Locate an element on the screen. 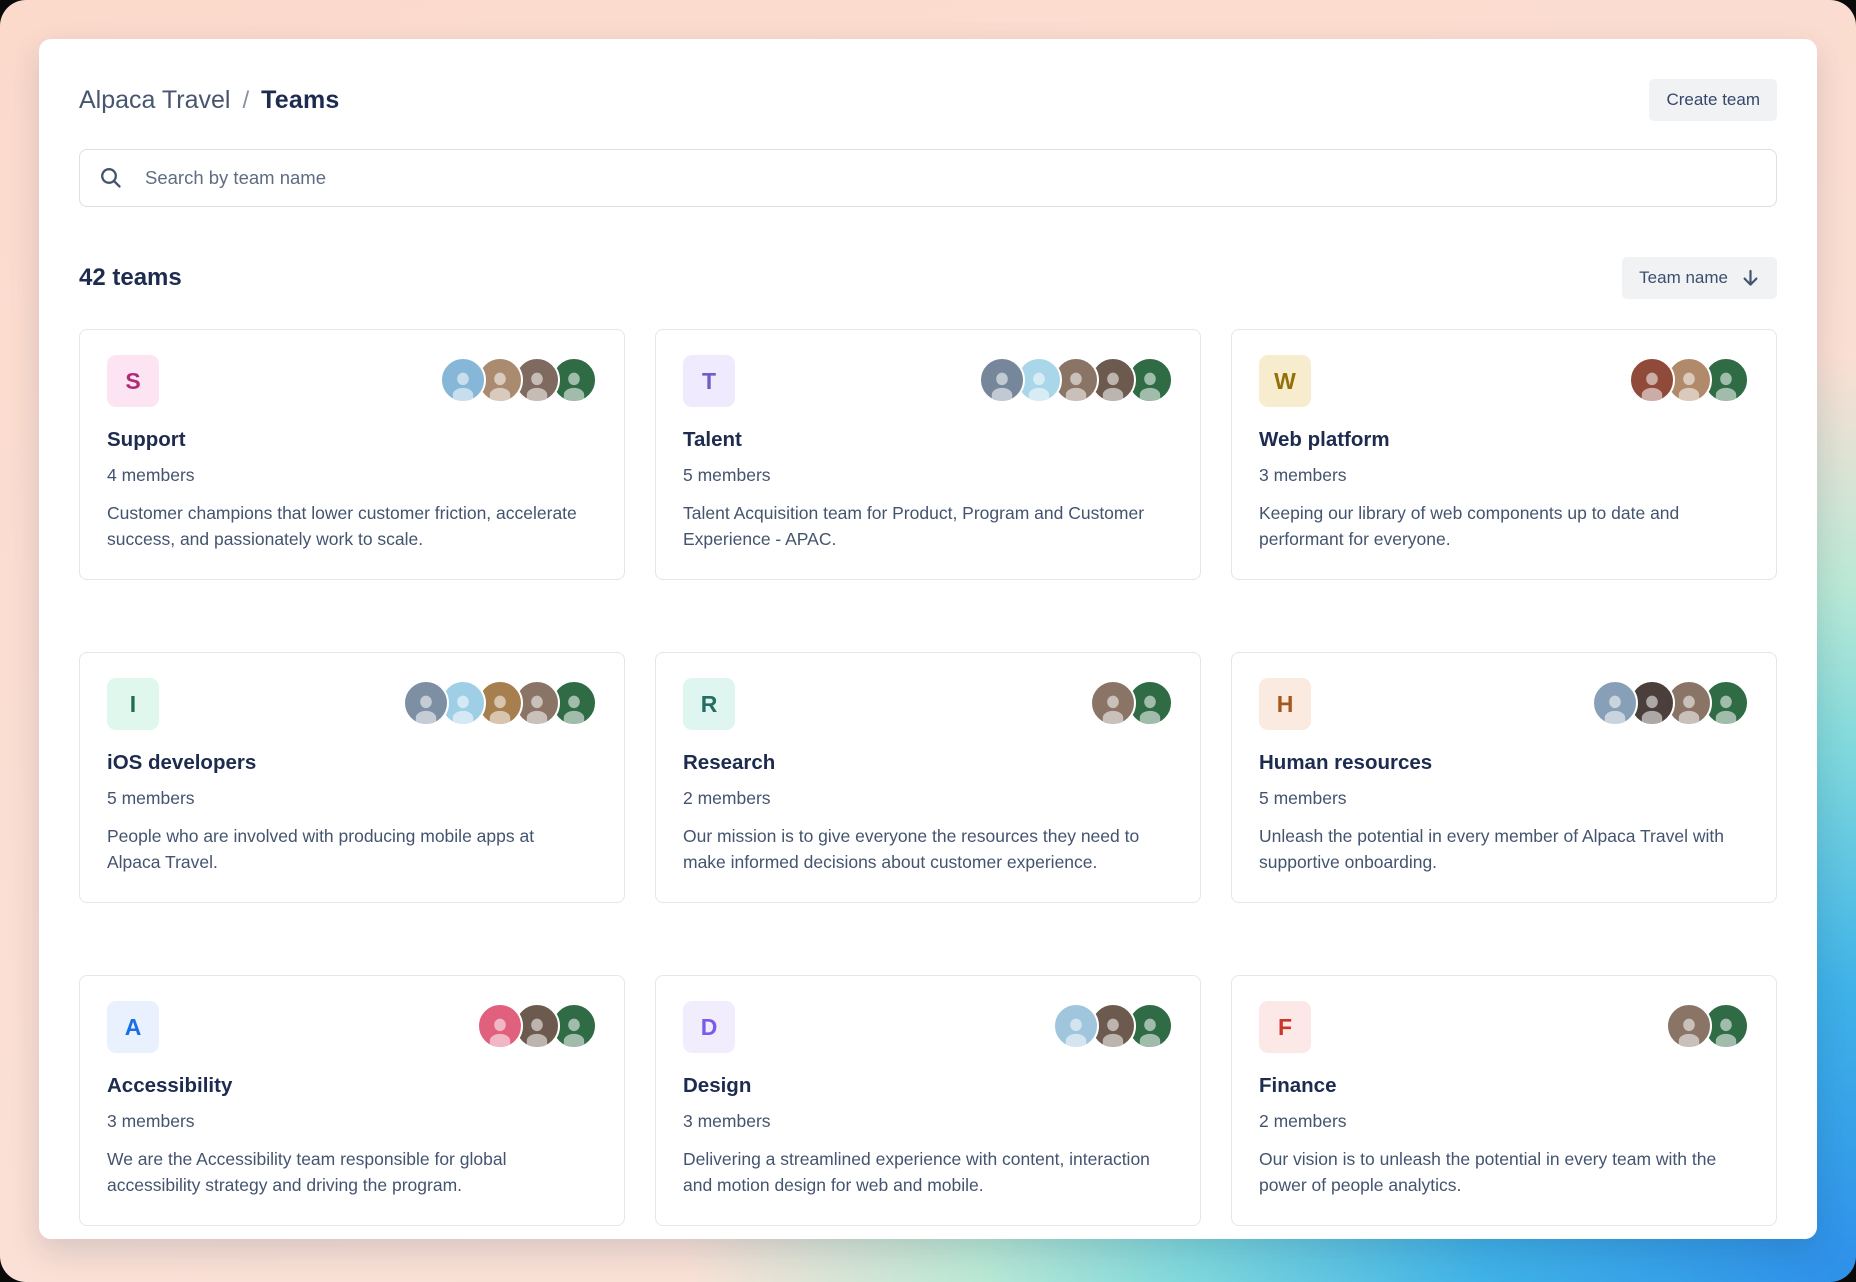 The height and width of the screenshot is (1282, 1856). team-initial: I is located at coordinates (133, 703).